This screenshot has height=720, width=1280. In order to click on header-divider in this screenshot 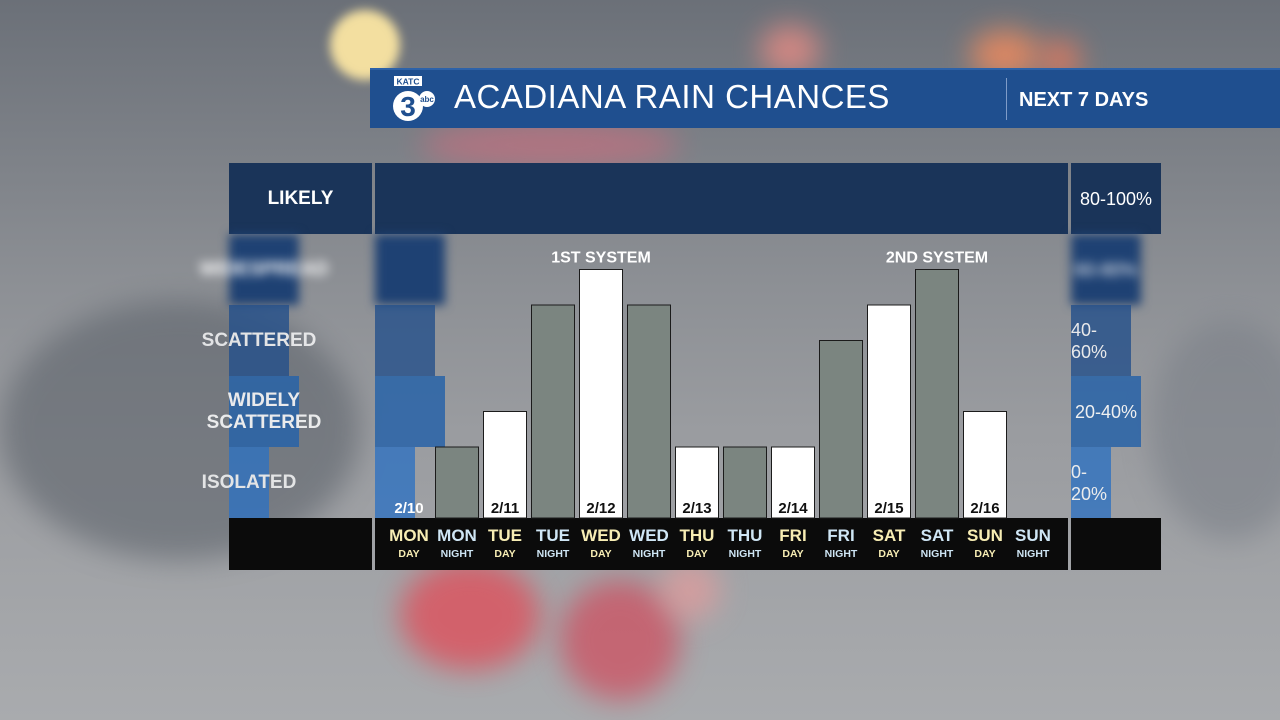, I will do `click(1006, 99)`.